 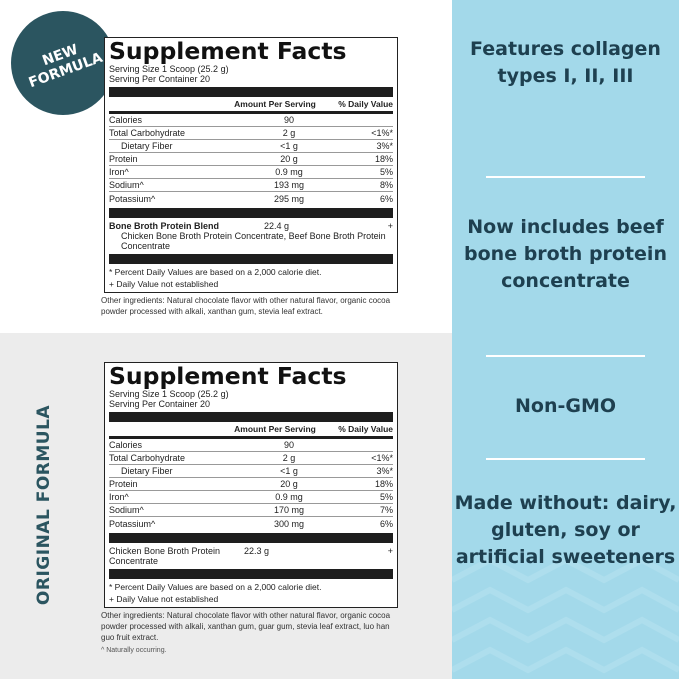 What do you see at coordinates (386, 510) in the screenshot?
I see `nutrient-dv: 7%` at bounding box center [386, 510].